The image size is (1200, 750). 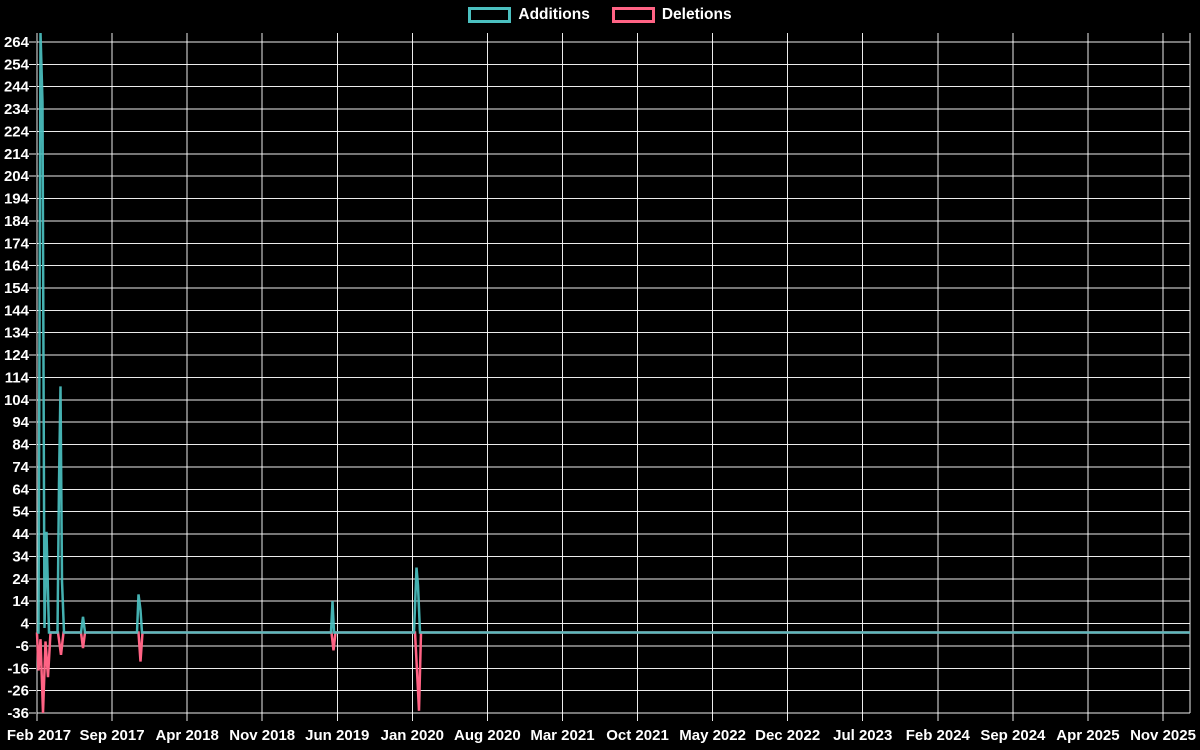 I want to click on y-tick-label: 114, so click(x=17, y=377).